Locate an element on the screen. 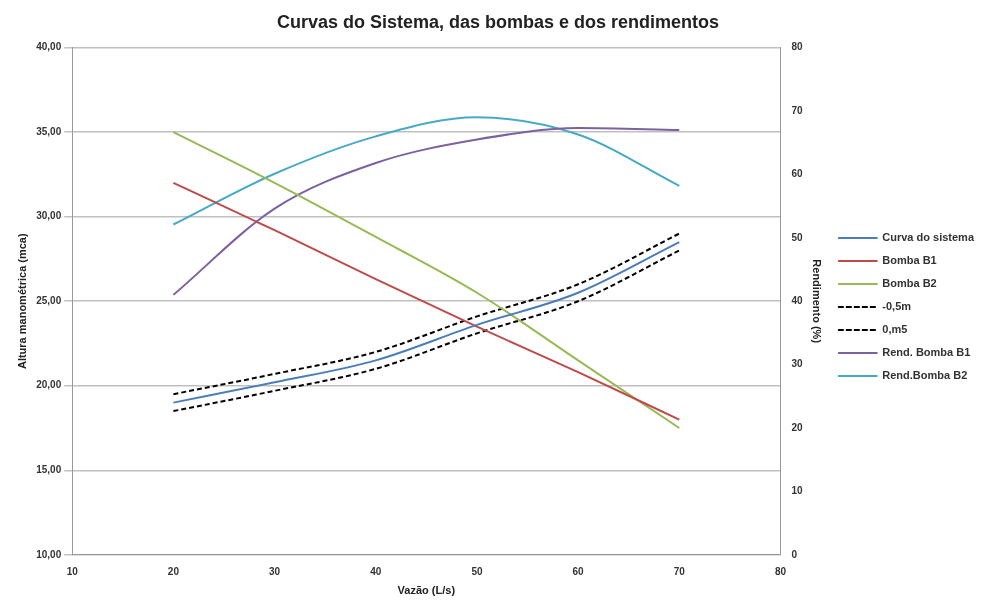  y-tick-label: 30,00 is located at coordinates (49, 216).